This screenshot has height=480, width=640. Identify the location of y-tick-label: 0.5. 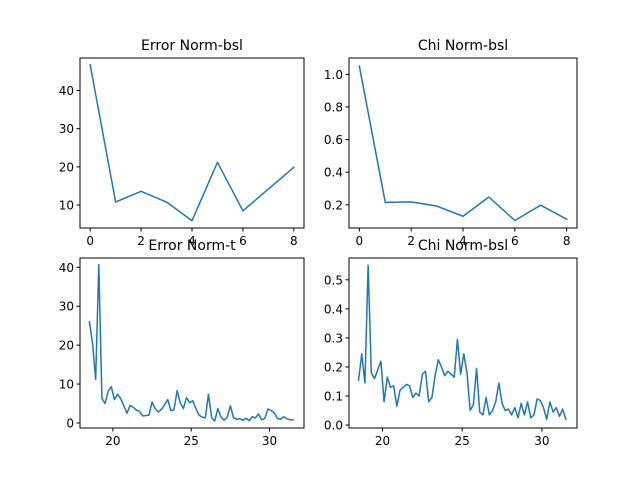
(333, 280).